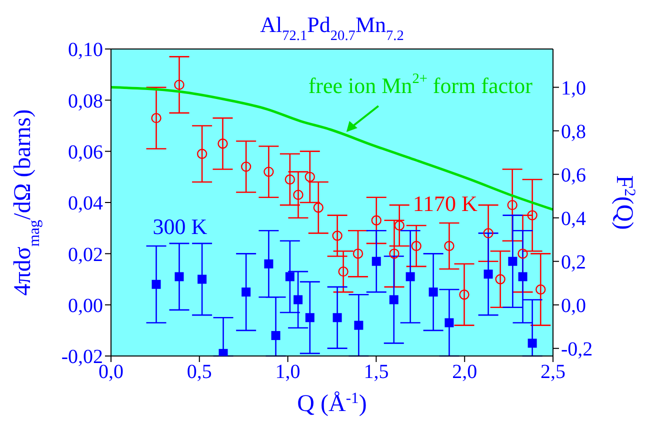 Image resolution: width=653 pixels, height=427 pixels. What do you see at coordinates (573, 88) in the screenshot?
I see `y2-tick-label: 1,0` at bounding box center [573, 88].